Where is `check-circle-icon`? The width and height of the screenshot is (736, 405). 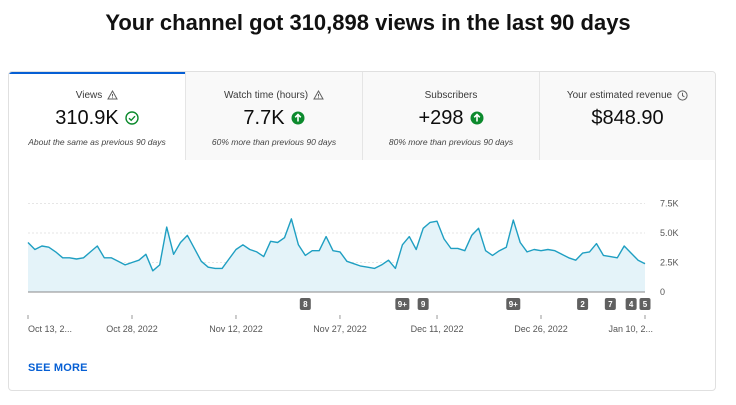 check-circle-icon is located at coordinates (131, 118).